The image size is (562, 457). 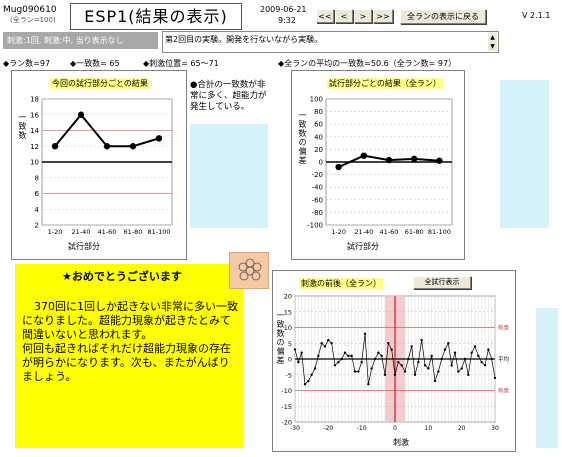 What do you see at coordinates (288, 297) in the screenshot?
I see `y-tick-label: 20` at bounding box center [288, 297].